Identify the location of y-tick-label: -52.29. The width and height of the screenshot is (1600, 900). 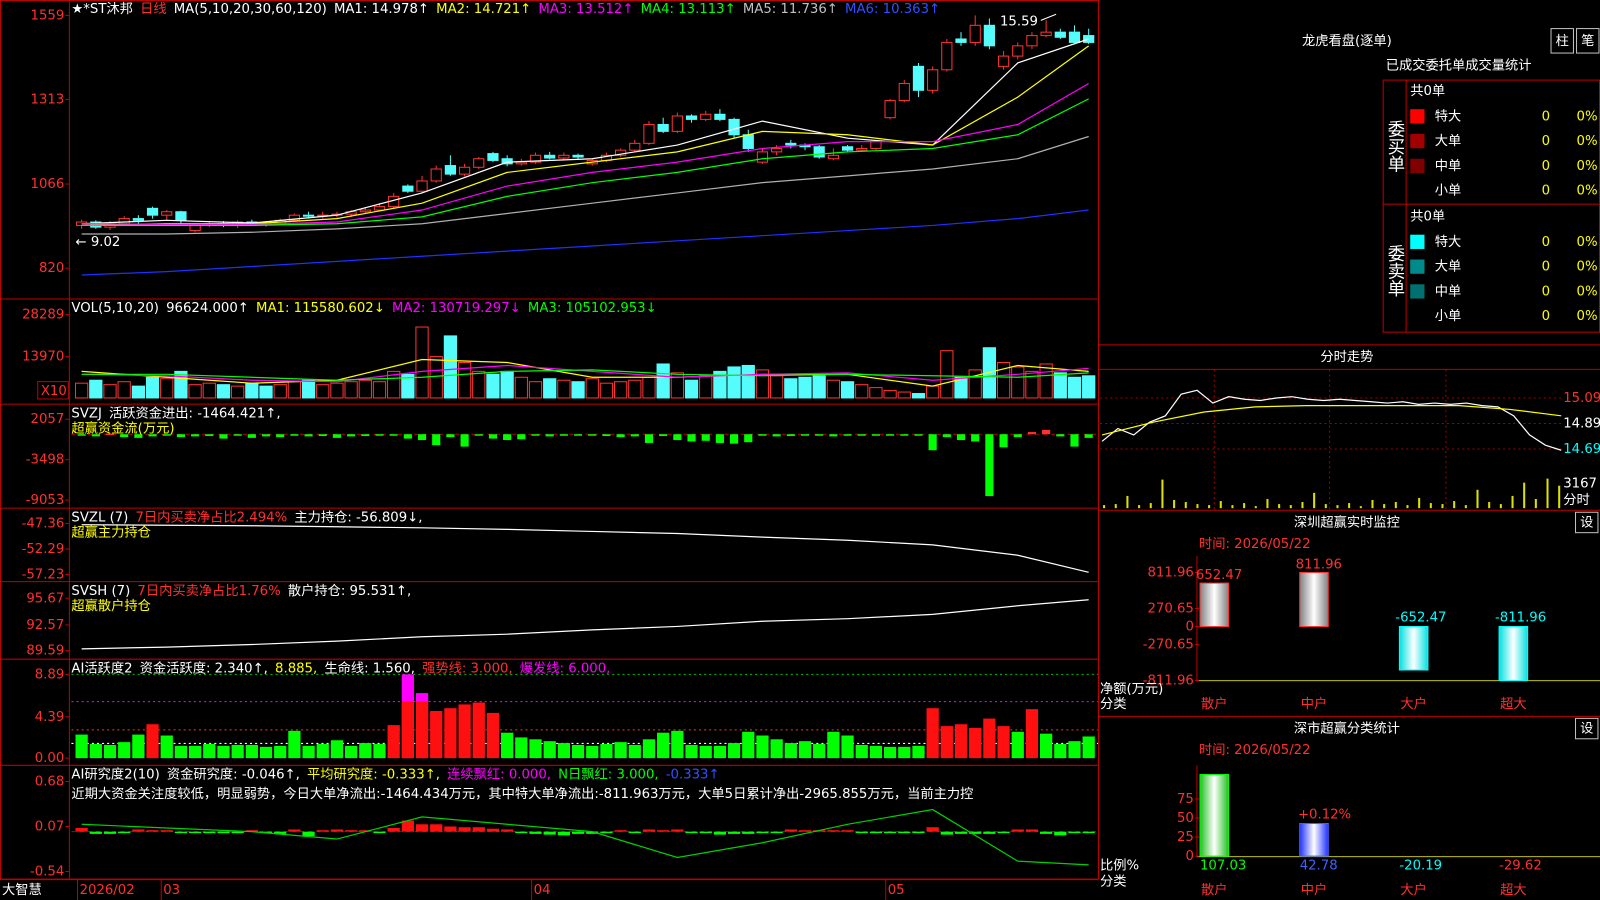
(43, 549).